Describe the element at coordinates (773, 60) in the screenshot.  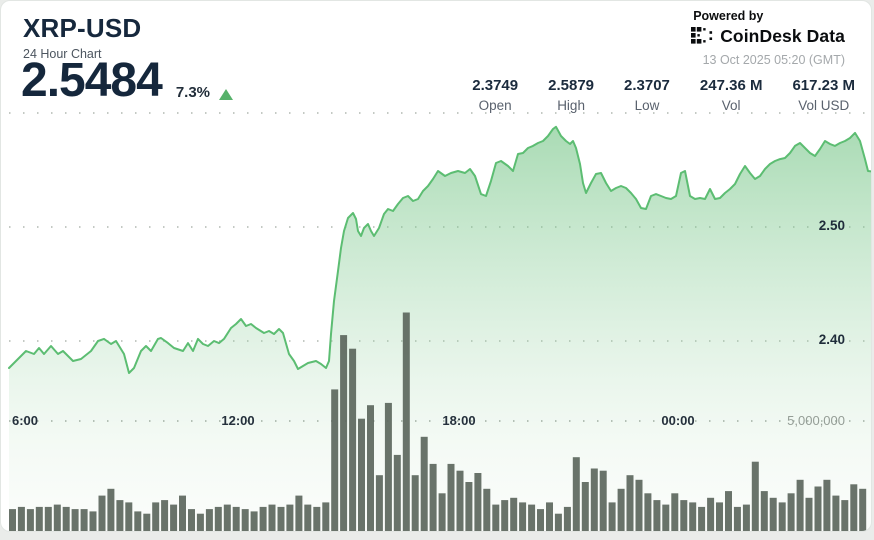
I see `timestamp: 13 Oct 2025 05:20 (GMT)` at that location.